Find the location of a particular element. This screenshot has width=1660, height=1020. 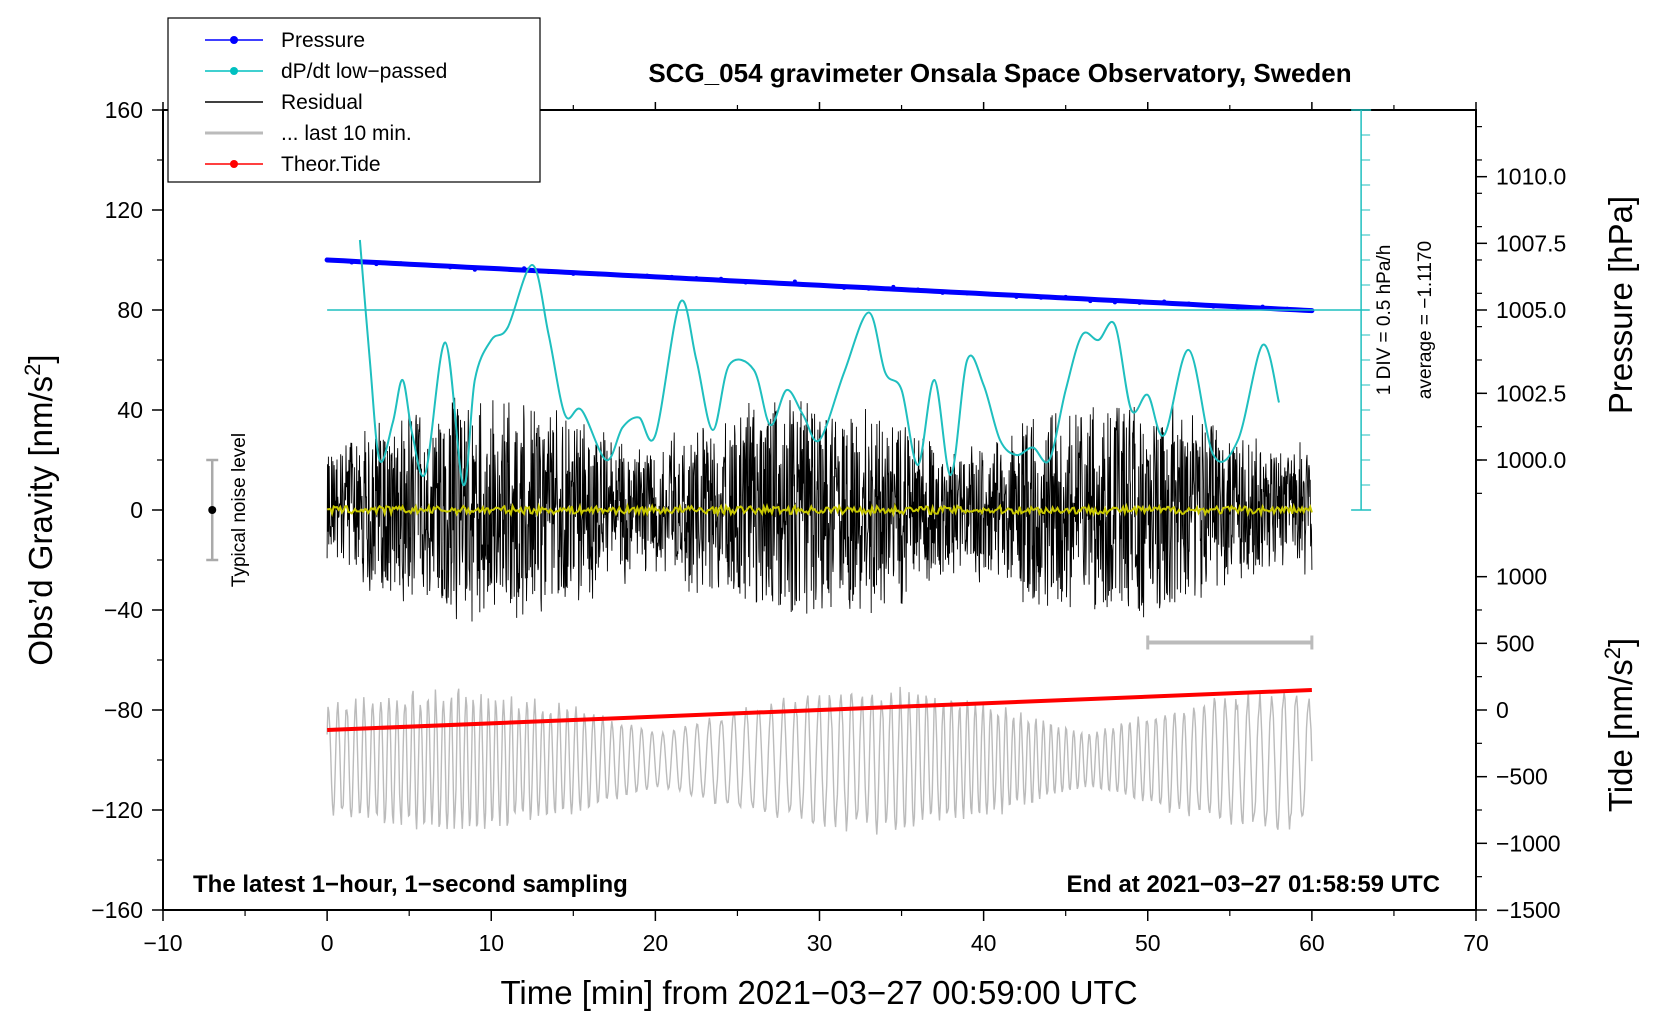

div-scale-label: 1 DIV = 0.5 hPa/h is located at coordinates (1384, 320).